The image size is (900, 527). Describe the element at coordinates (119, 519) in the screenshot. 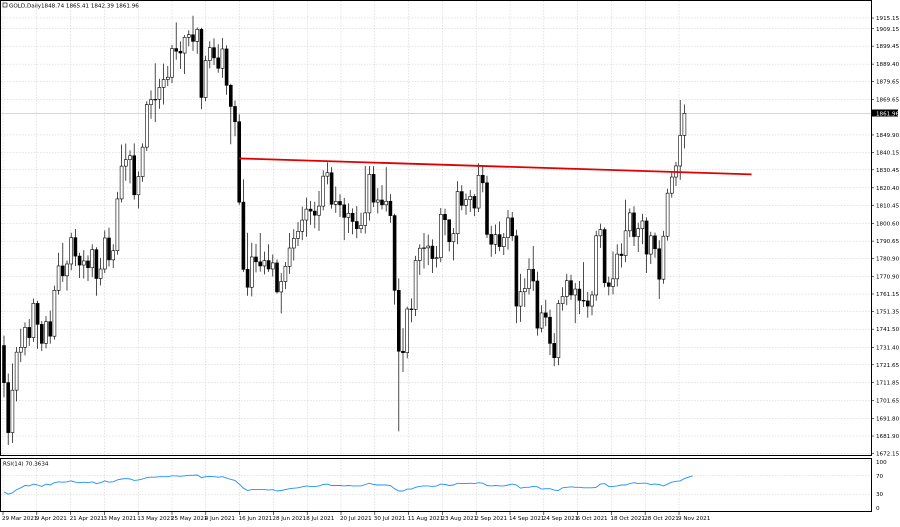

I see `x-tick-label: 3 May 2021` at that location.